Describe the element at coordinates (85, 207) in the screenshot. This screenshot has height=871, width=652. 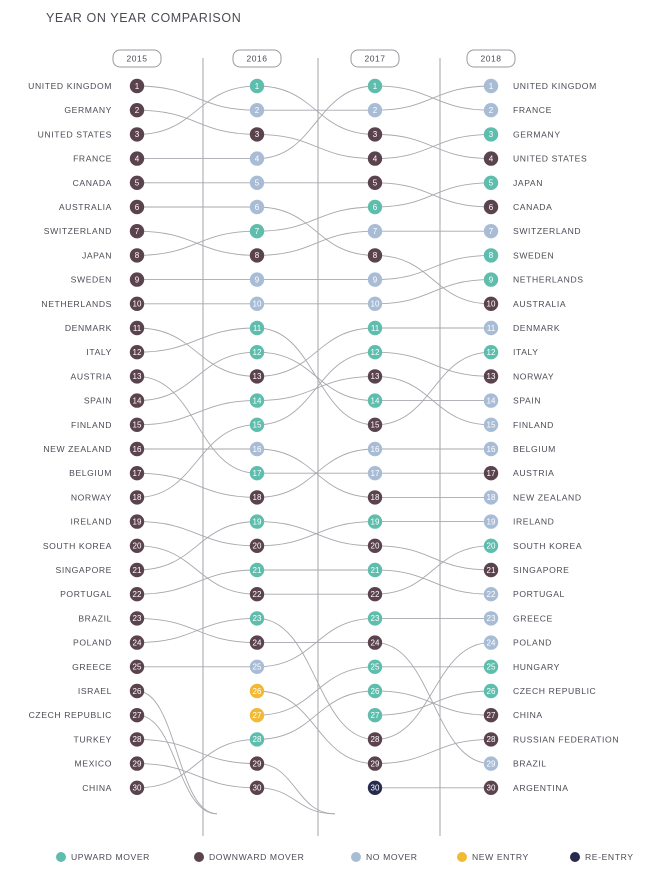
I see `country-label-2015-6: AUSTRALIA` at that location.